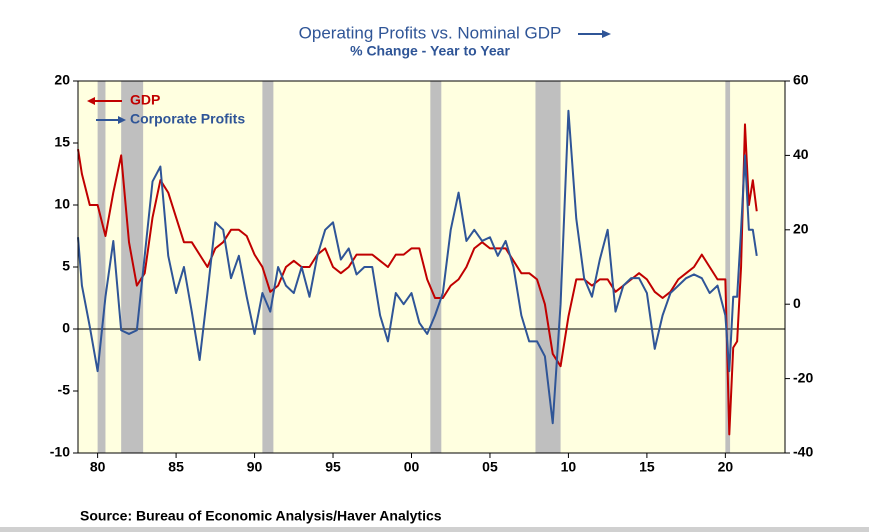 This screenshot has width=869, height=532. Describe the element at coordinates (803, 452) in the screenshot. I see `y2-tick-label: -40` at that location.